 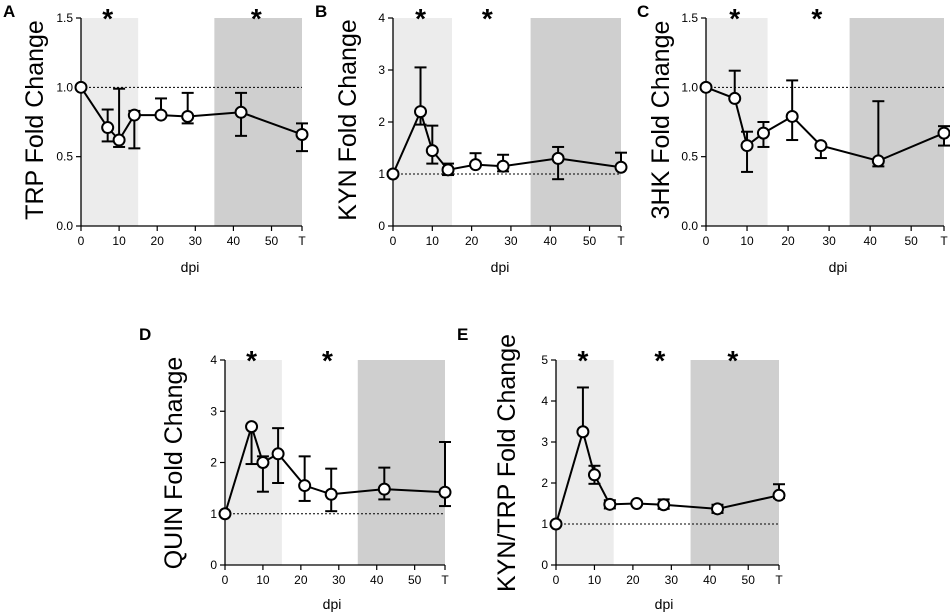 I want to click on panel-label: E, so click(x=462, y=334).